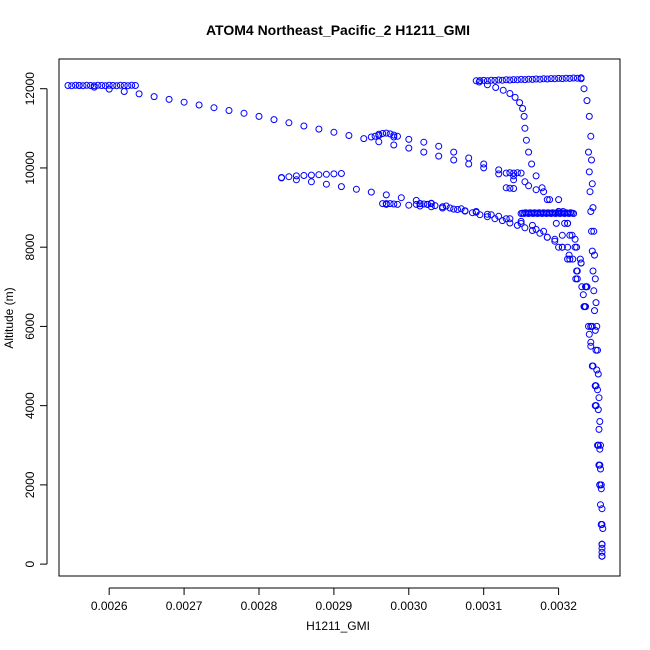 The width and height of the screenshot is (650, 650). Describe the element at coordinates (109, 606) in the screenshot. I see `x-tick-label: 0.0026` at that location.